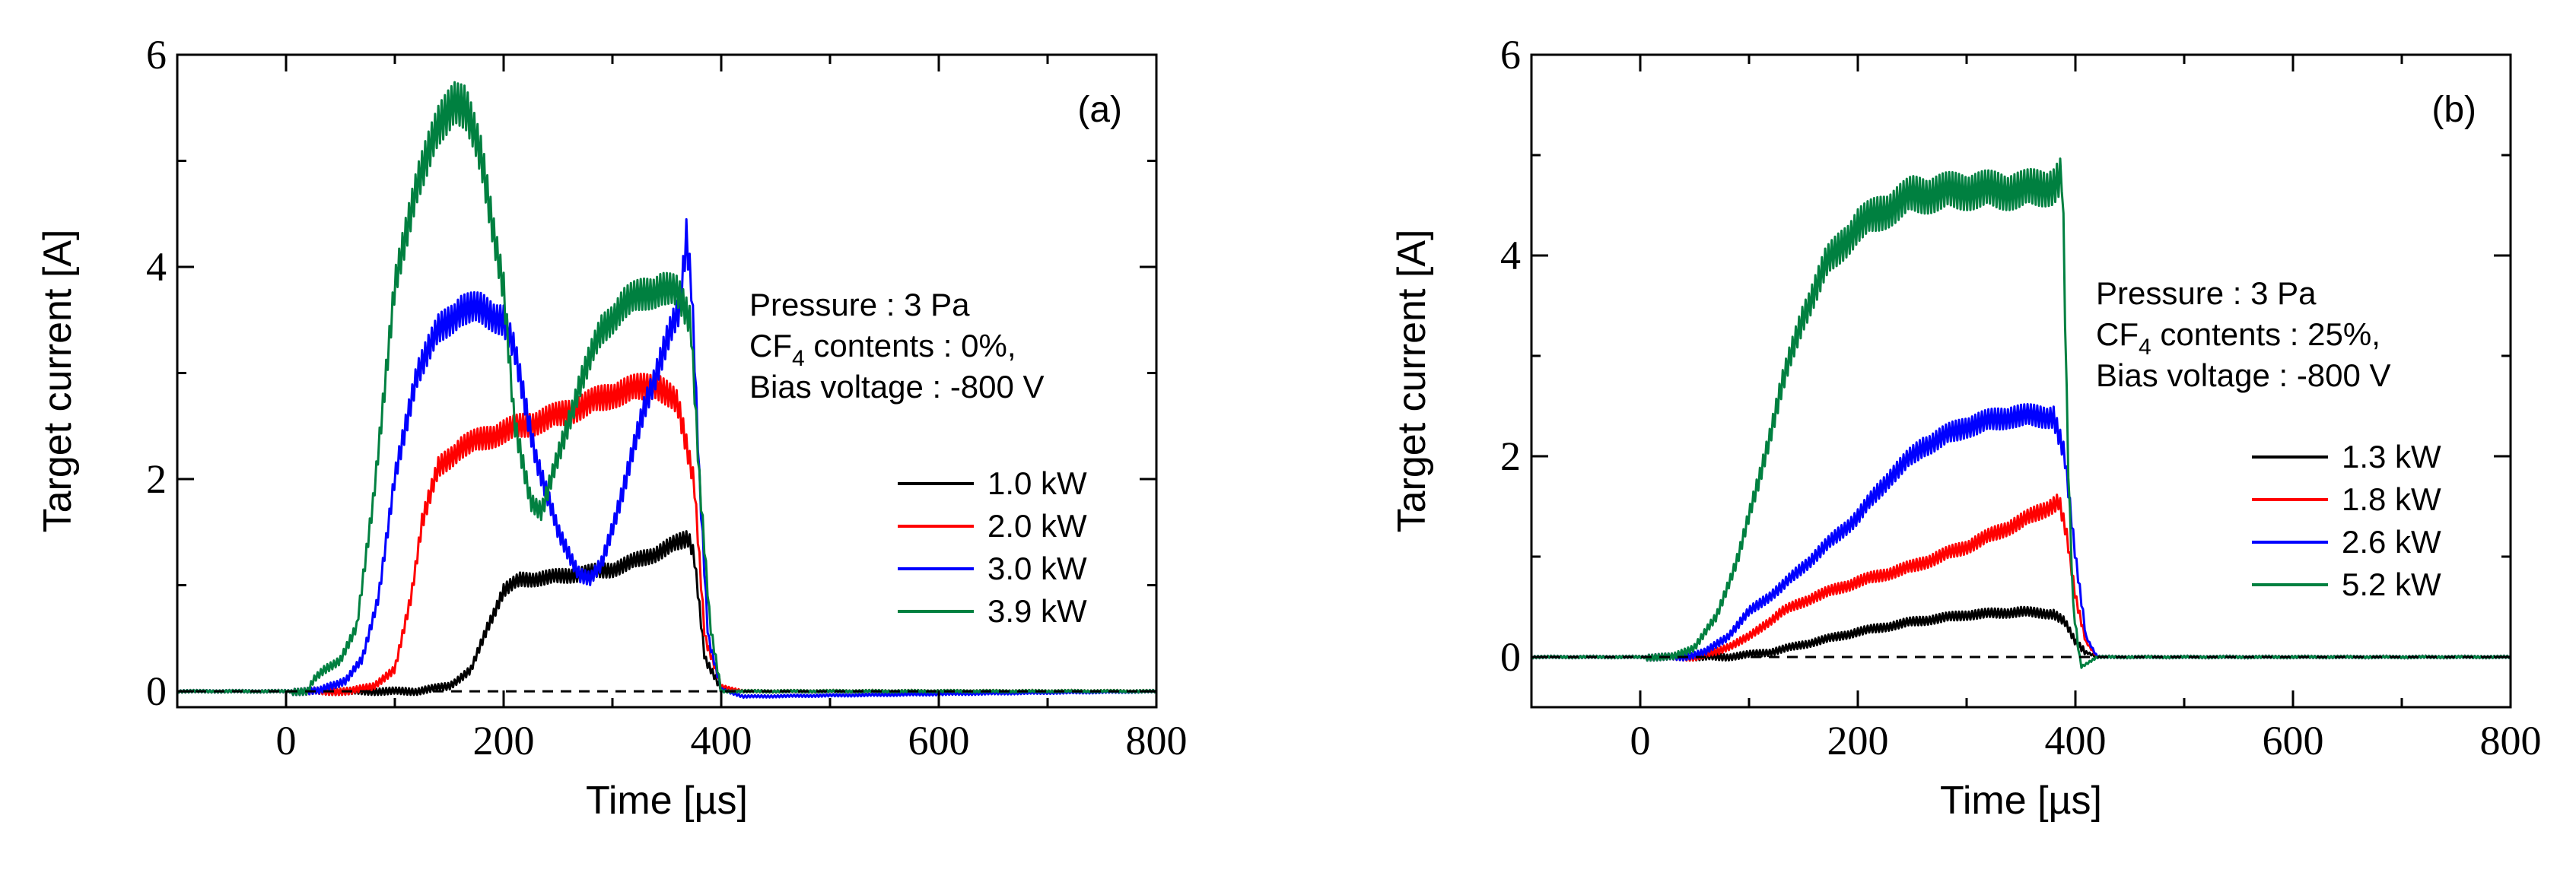 The height and width of the screenshot is (876, 2576). I want to click on legend-label-2: 2.6 kW, so click(2392, 542).